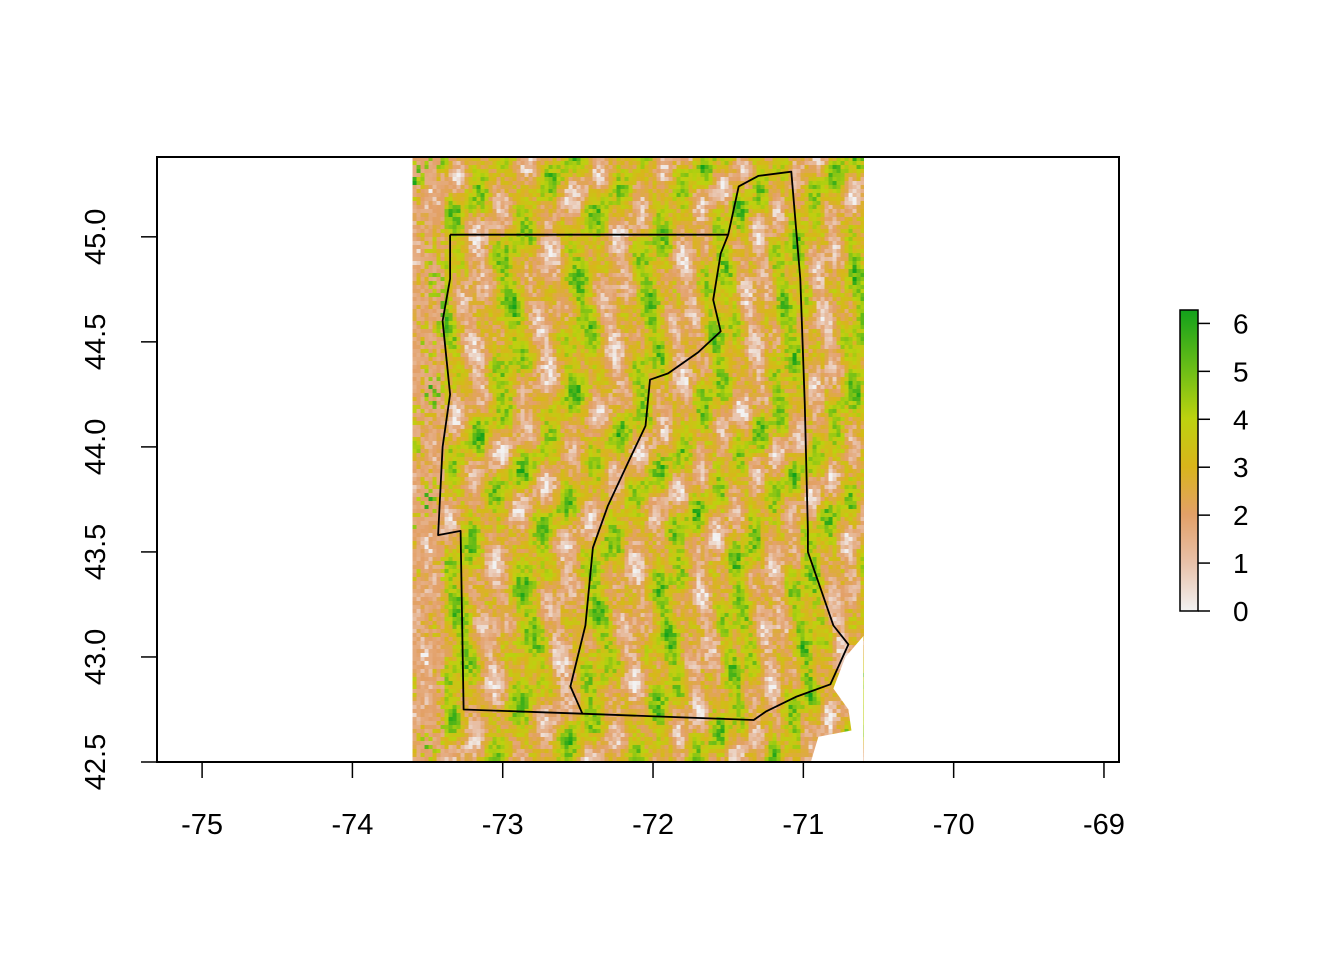 The height and width of the screenshot is (965, 1344). What do you see at coordinates (96, 342) in the screenshot?
I see `y-tick-label: 44.5` at bounding box center [96, 342].